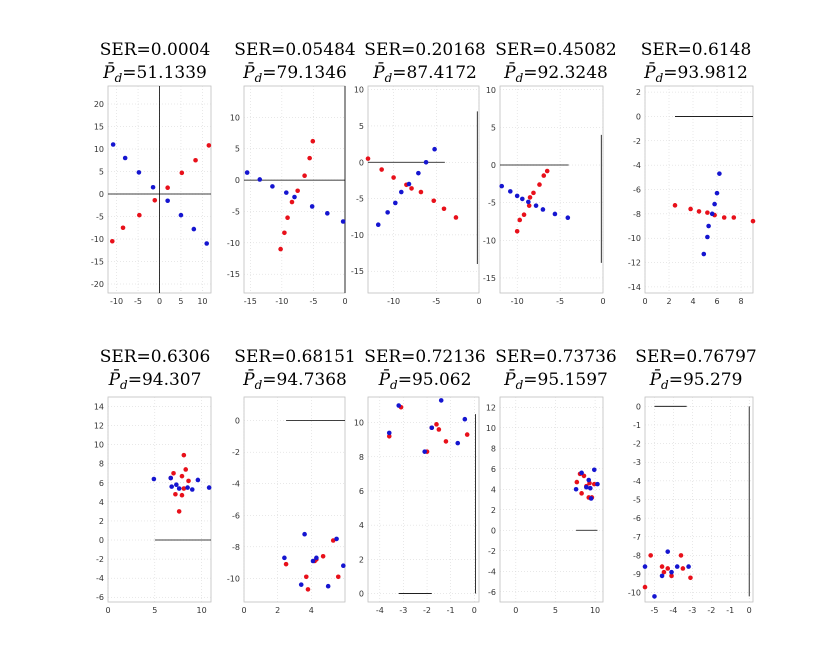  I want to click on subplot-title-ser: SER=0.05484, so click(294, 50).